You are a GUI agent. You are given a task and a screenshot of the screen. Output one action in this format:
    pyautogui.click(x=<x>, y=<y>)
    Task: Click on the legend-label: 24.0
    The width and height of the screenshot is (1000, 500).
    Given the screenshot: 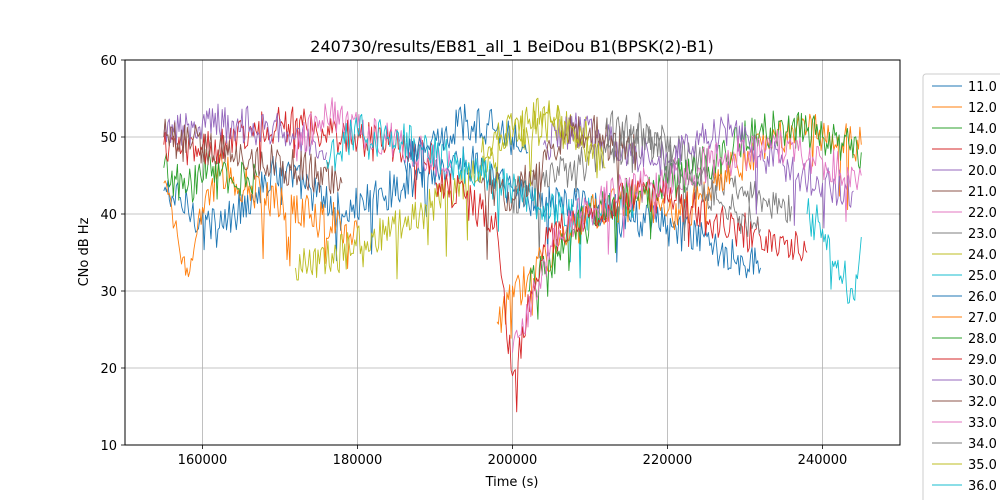 What is the action you would take?
    pyautogui.click(x=982, y=255)
    